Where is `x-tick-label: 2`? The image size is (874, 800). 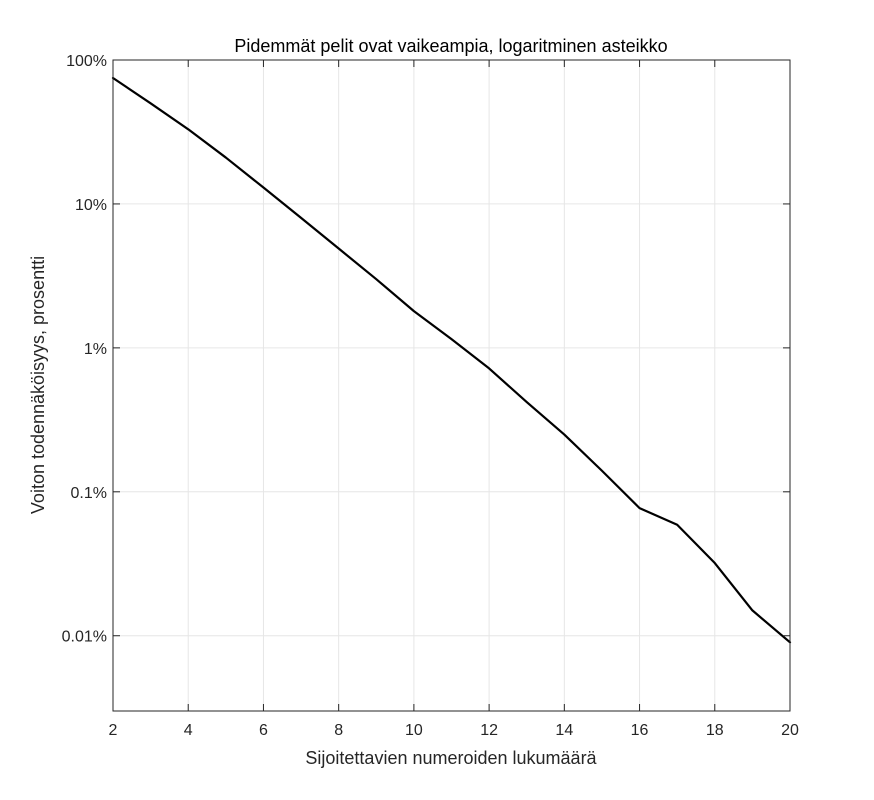
x-tick-label: 2 is located at coordinates (113, 730).